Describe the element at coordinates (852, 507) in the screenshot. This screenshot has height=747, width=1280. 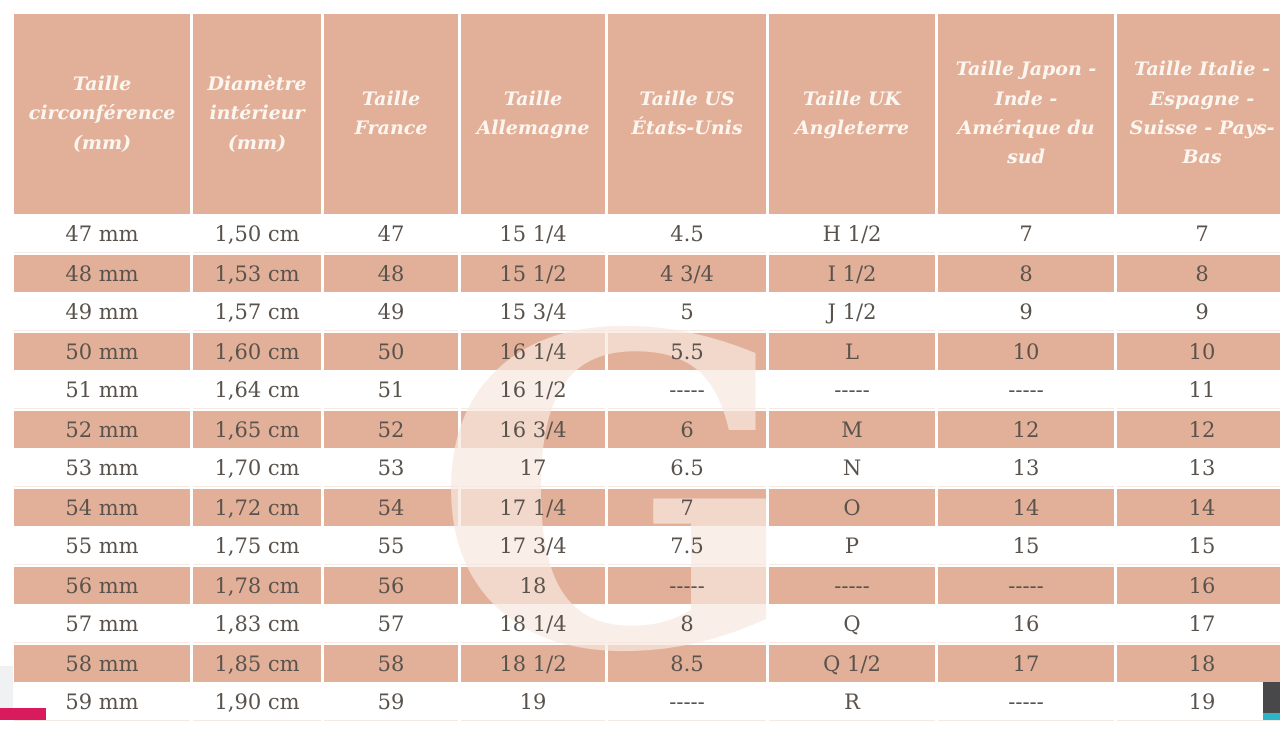
I see `table-cell-label: O` at that location.